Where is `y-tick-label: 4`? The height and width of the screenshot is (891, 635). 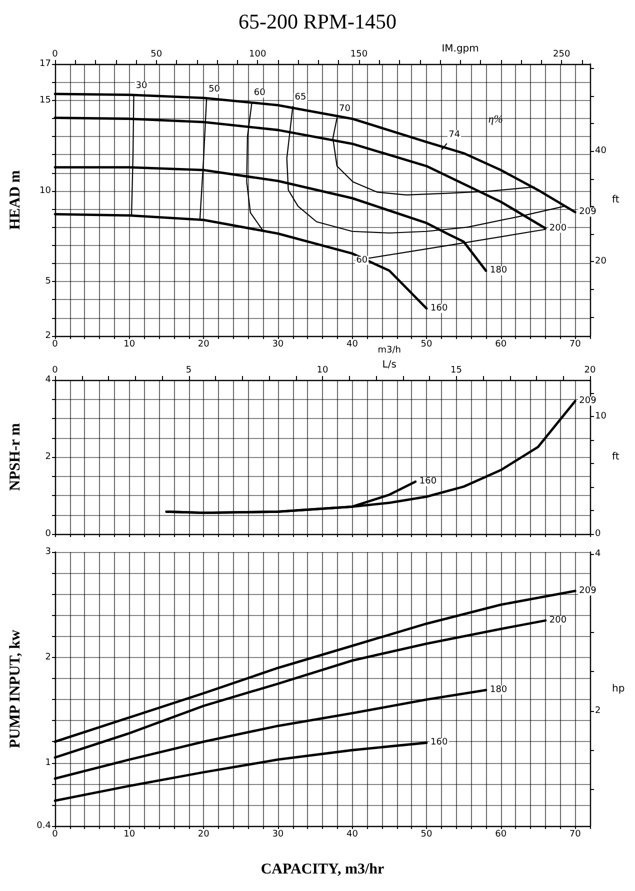
y-tick-label: 4 is located at coordinates (48, 380).